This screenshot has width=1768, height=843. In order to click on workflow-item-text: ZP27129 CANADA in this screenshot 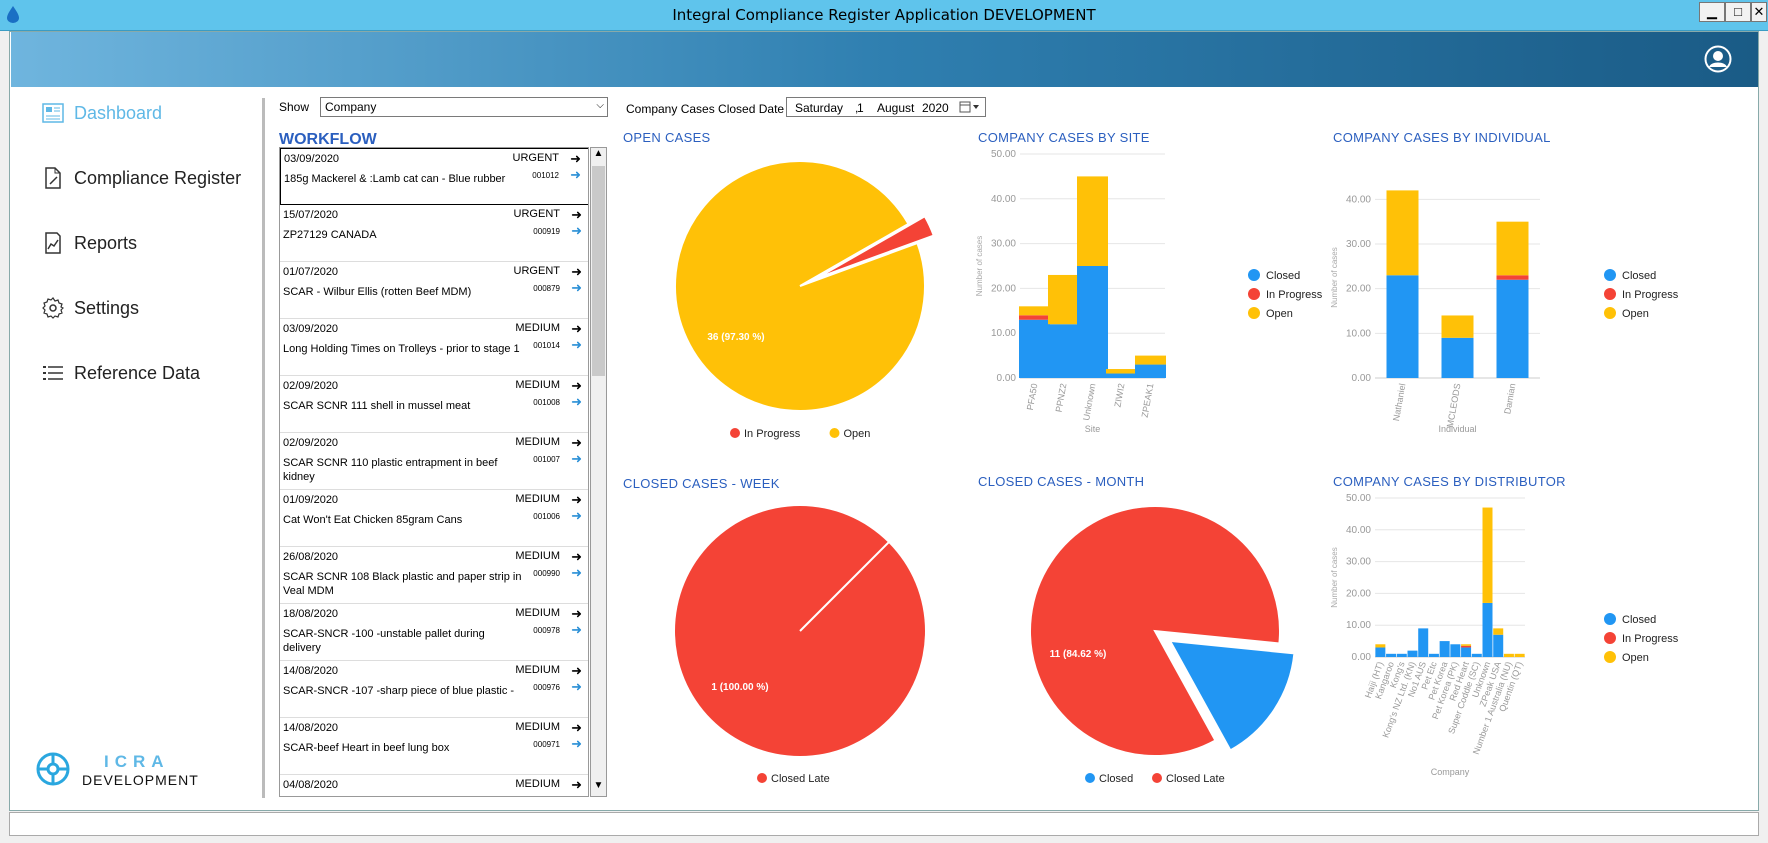, I will do `click(330, 235)`.